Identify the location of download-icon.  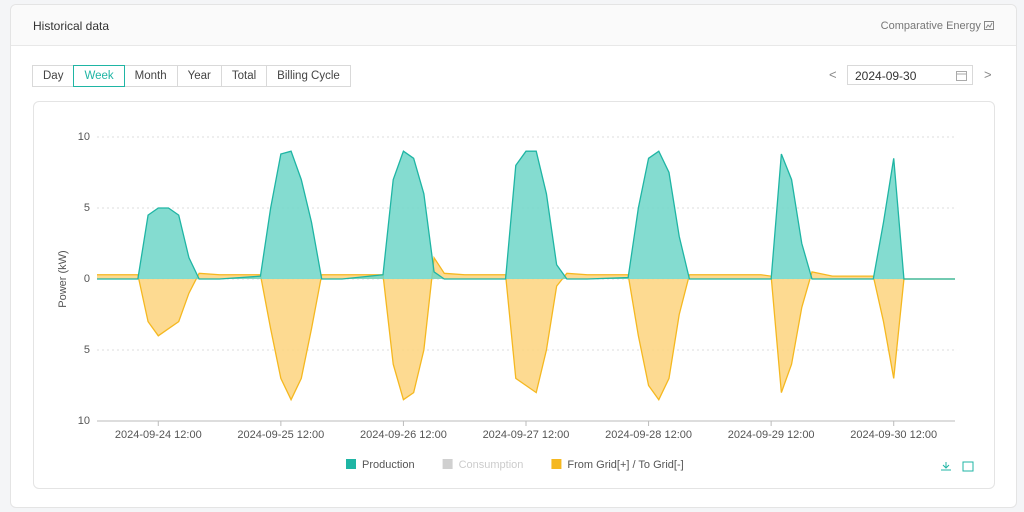
(946, 466).